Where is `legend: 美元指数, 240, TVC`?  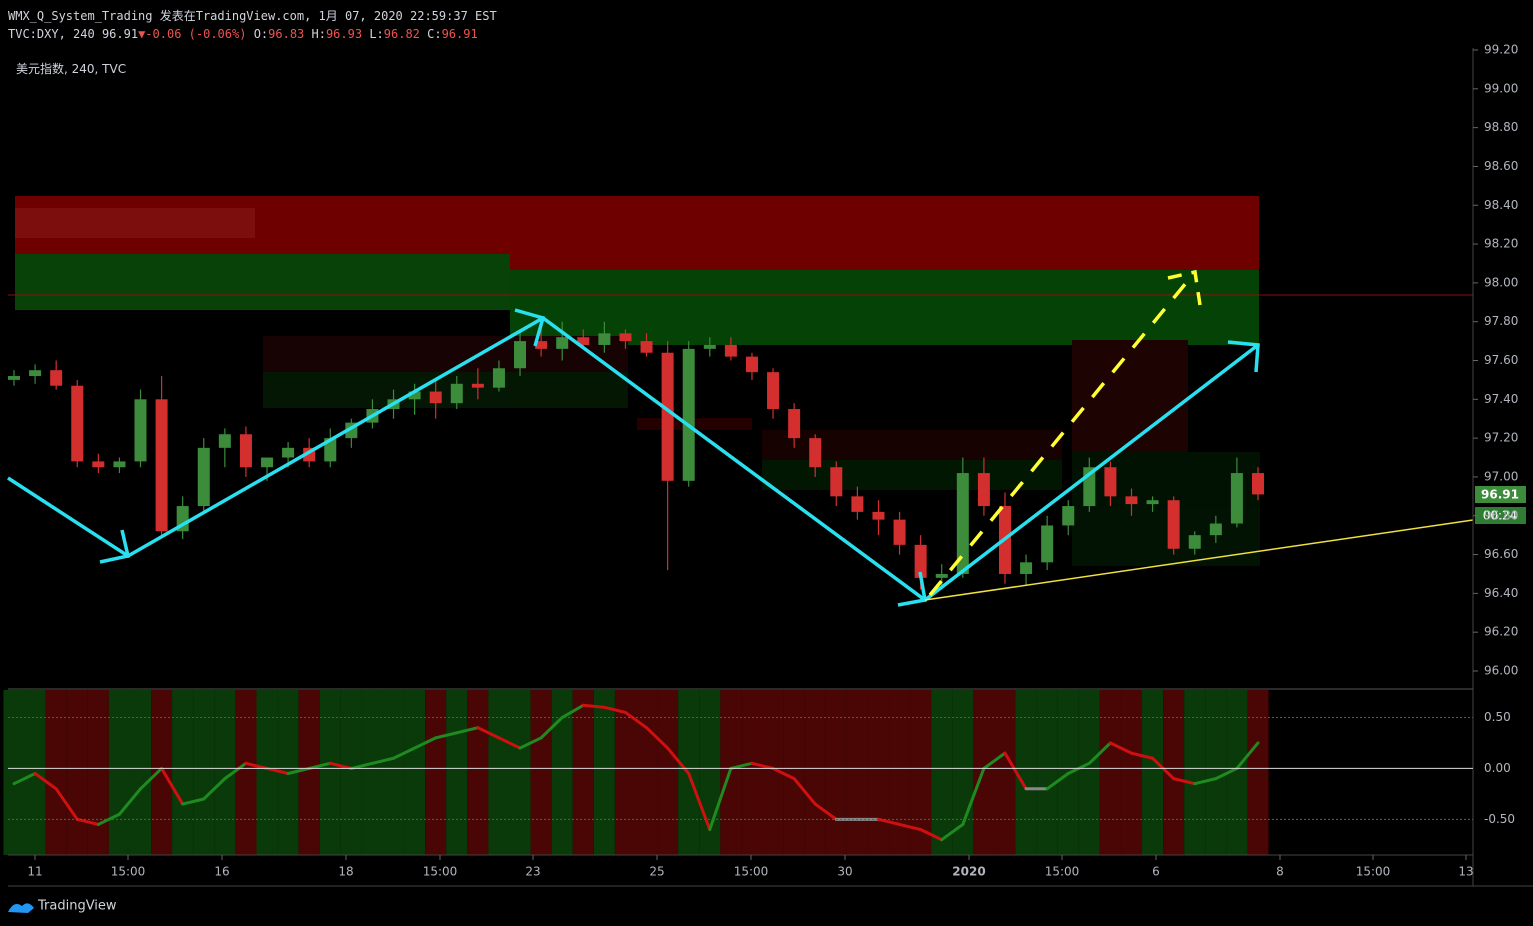
legend: 美元指数, 240, TVC is located at coordinates (71, 69).